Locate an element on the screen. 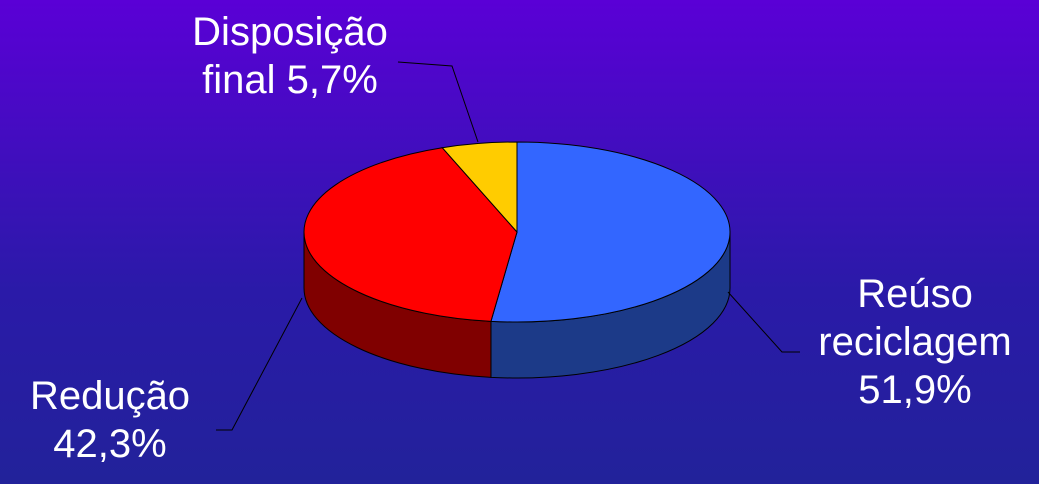  value-label: 51,9% is located at coordinates (915, 390).